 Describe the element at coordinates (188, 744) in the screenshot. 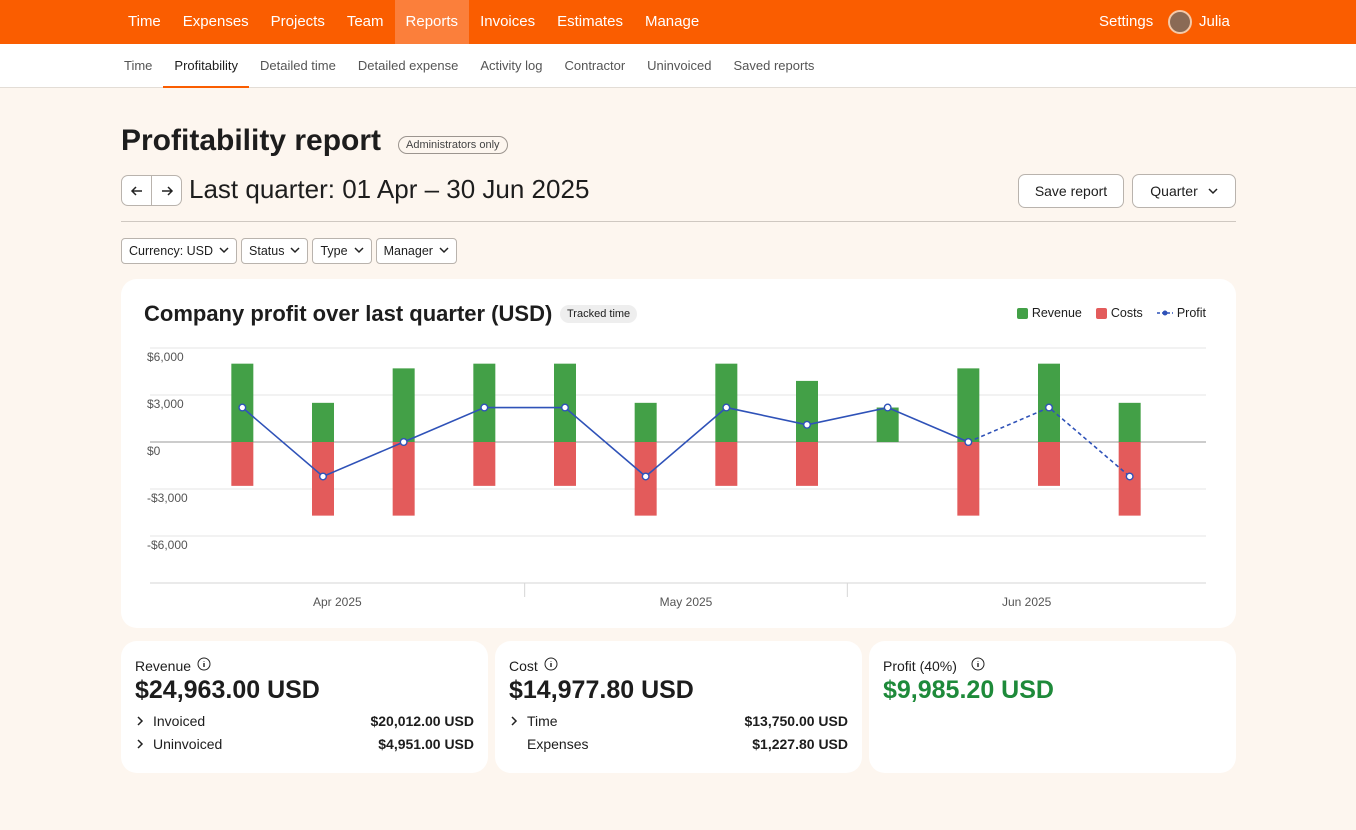

I see `summary-row-text: Uninvoiced` at that location.